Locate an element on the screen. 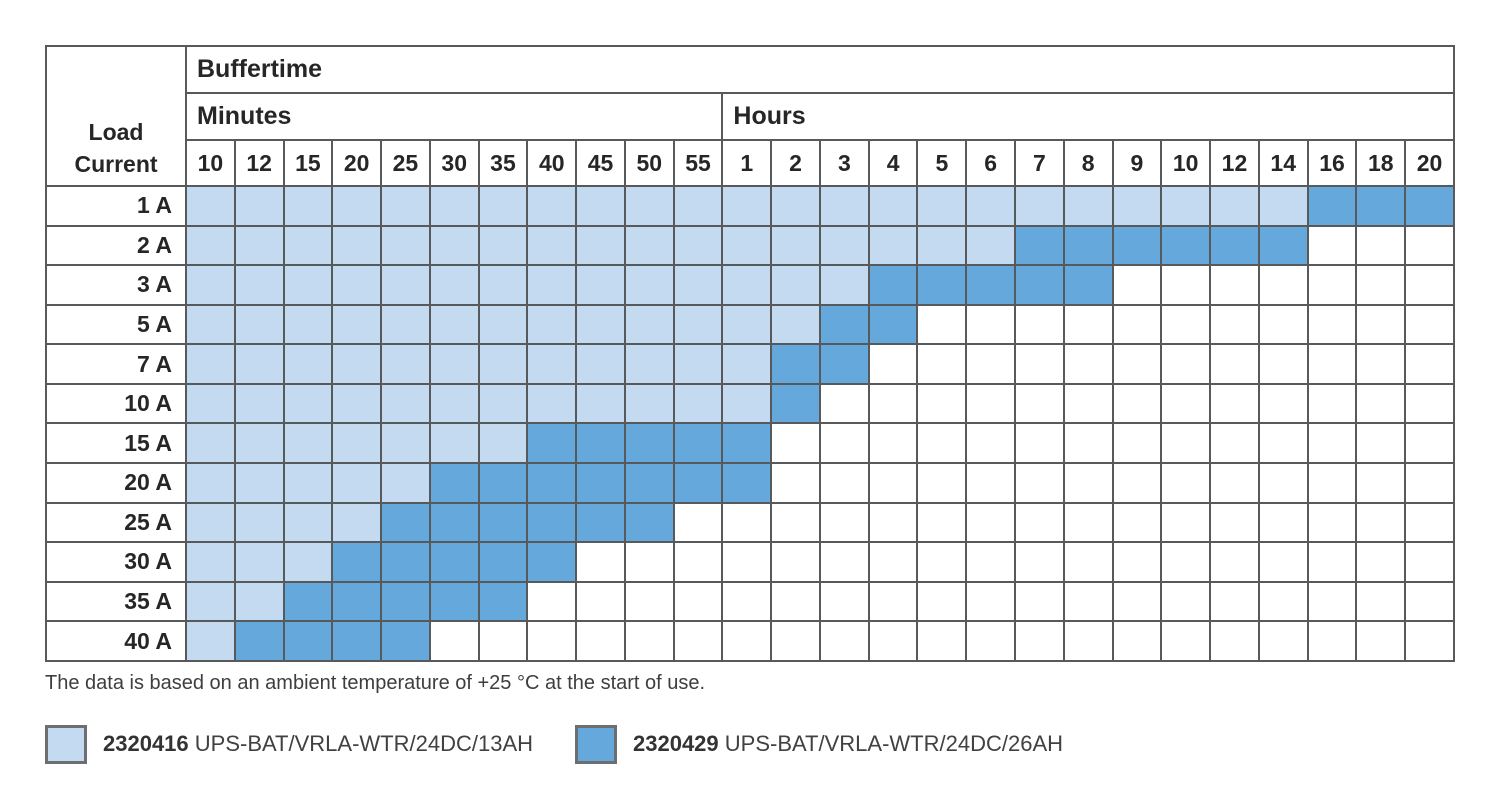 The image size is (1500, 805). hours-header: Hours is located at coordinates (1088, 116).